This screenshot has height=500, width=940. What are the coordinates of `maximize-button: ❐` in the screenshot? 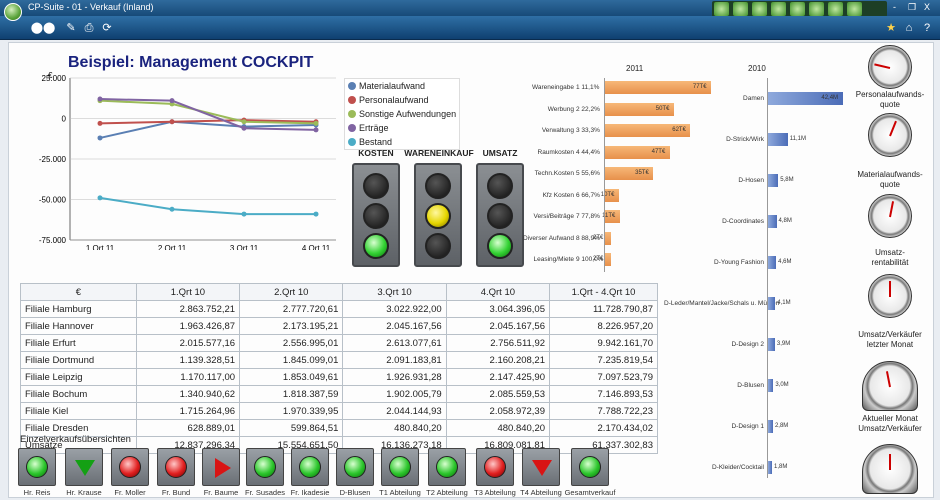 It's located at (912, 7).